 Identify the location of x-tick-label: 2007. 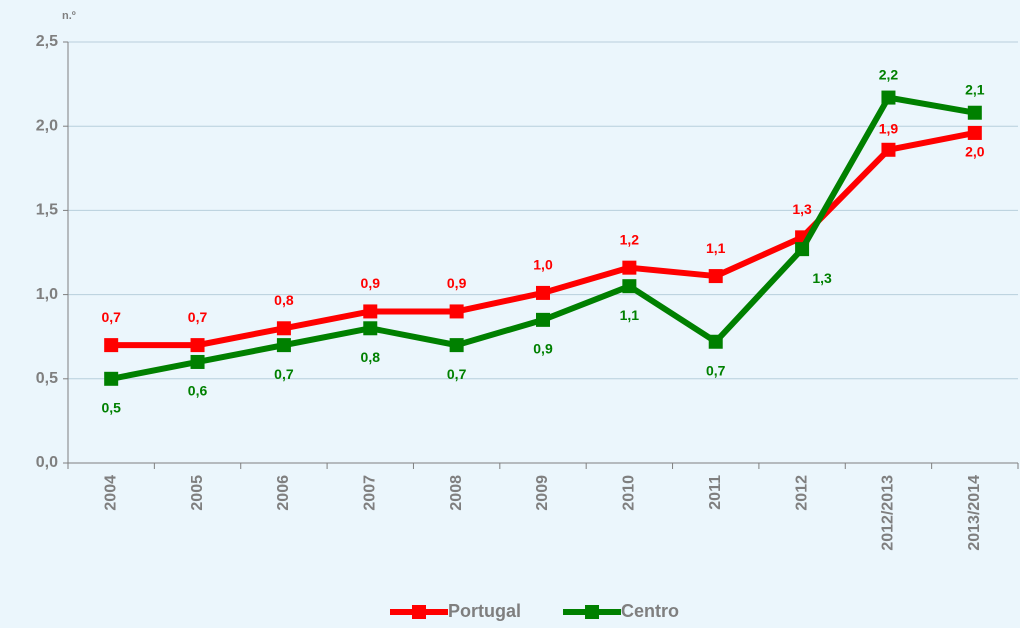
(369, 493).